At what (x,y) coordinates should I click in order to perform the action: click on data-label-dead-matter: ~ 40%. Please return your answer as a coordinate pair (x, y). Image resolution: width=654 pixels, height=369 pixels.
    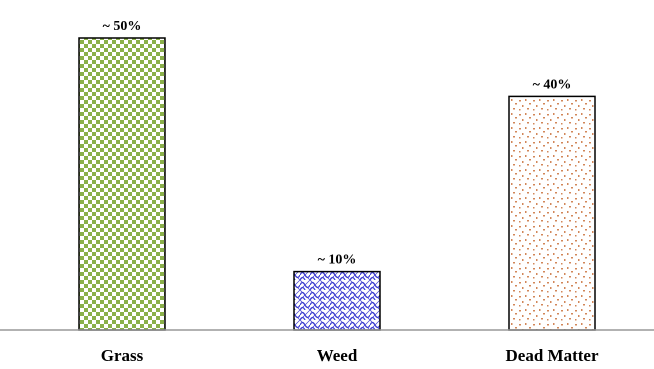
    Looking at the image, I should click on (552, 84).